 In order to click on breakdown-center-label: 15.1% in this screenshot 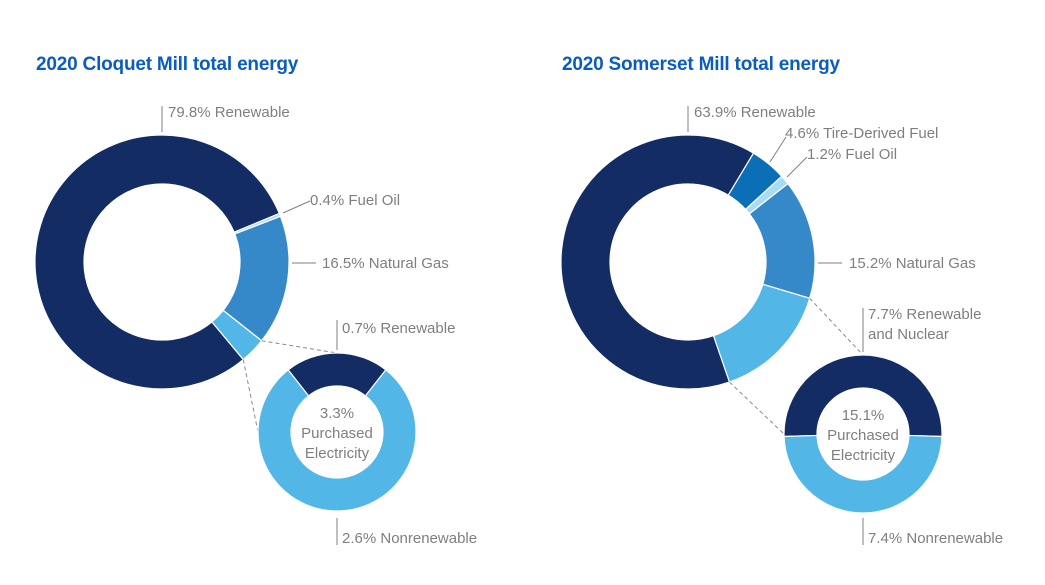, I will do `click(863, 415)`.